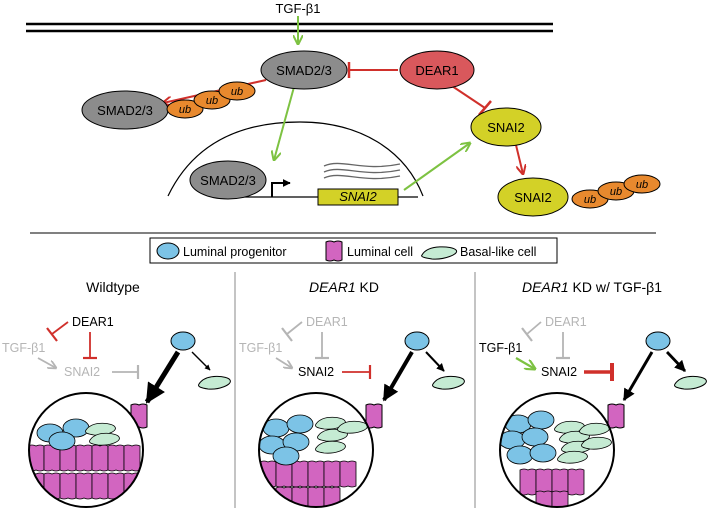 This screenshot has height=508, width=708. Describe the element at coordinates (113, 287) in the screenshot. I see `panel-title: Wildtype` at that location.